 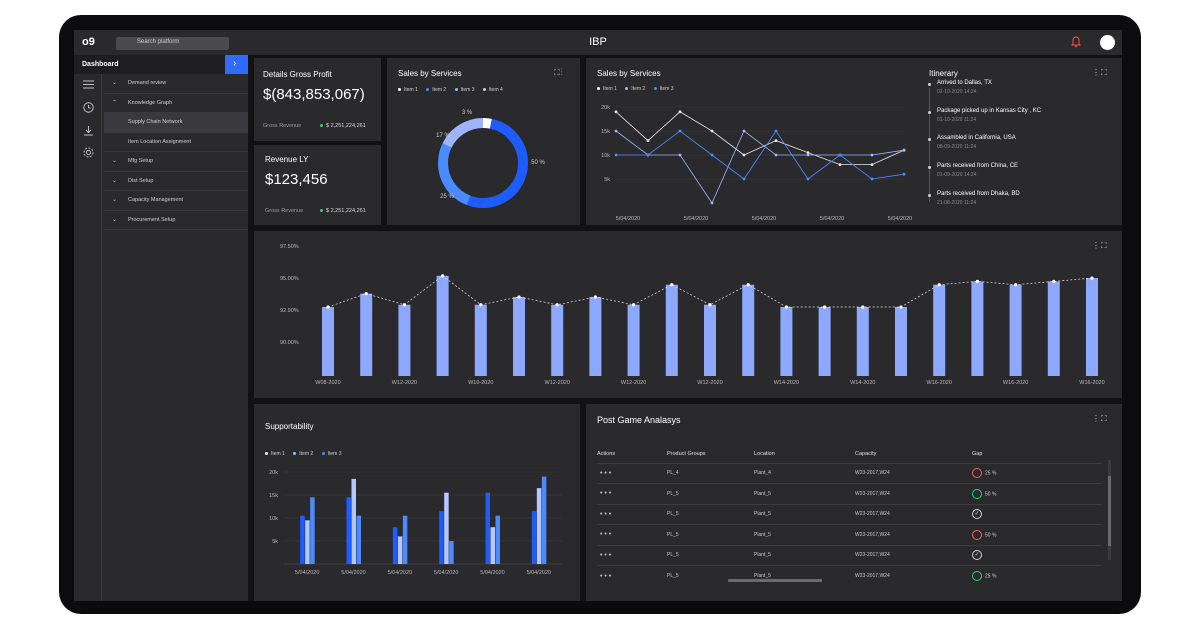 I want to click on gear-icon, so click(x=88, y=152).